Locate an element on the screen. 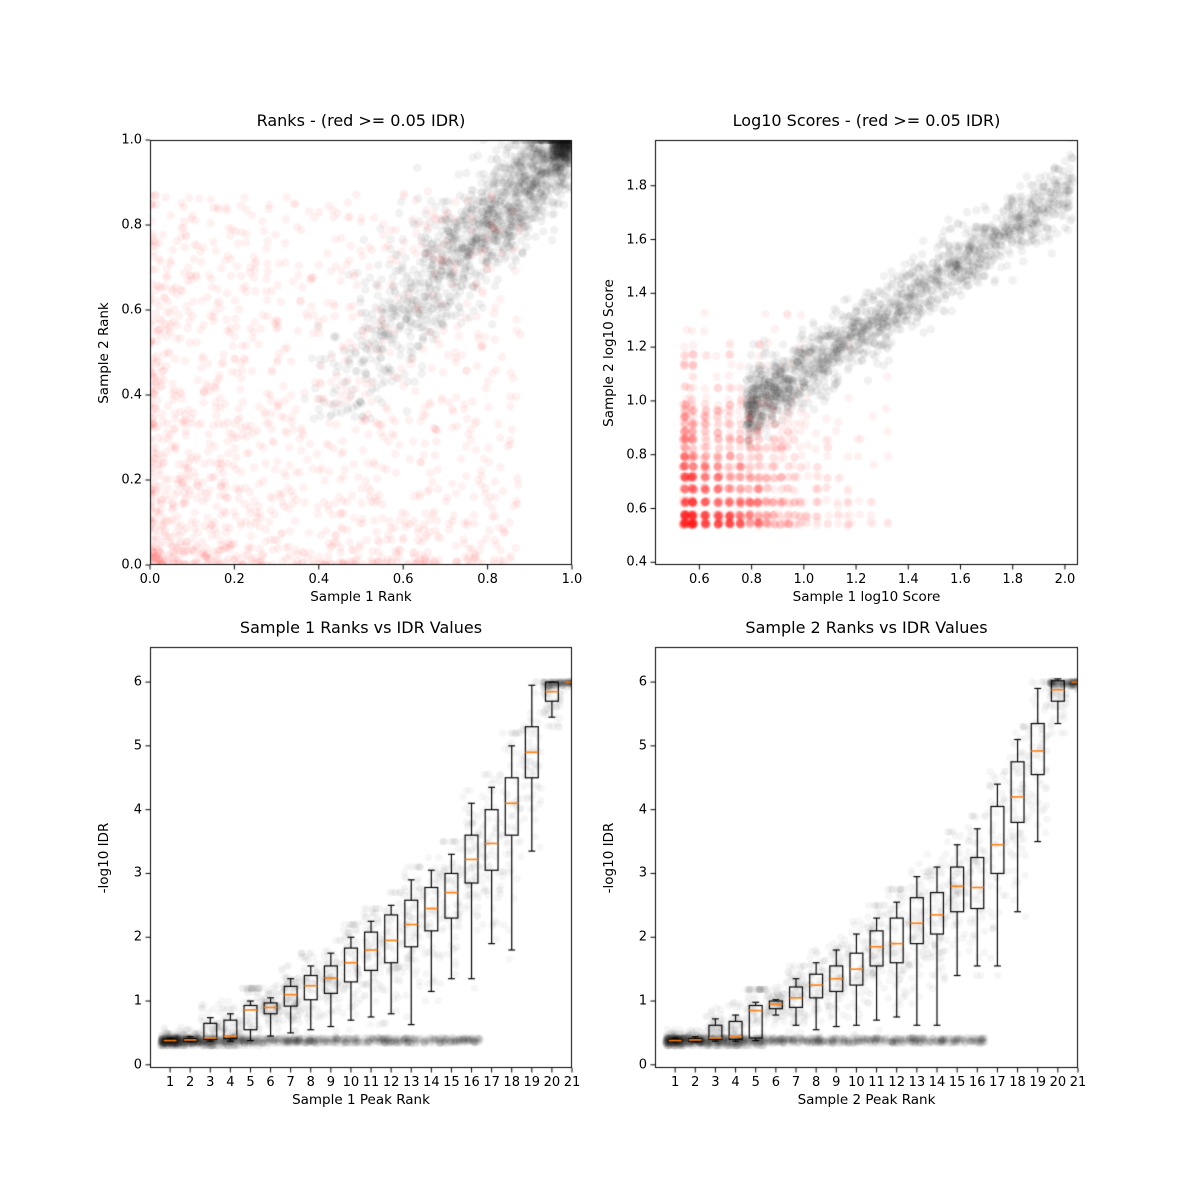 The width and height of the screenshot is (1200, 1200). y-tick-label: 1.6 is located at coordinates (636, 240).